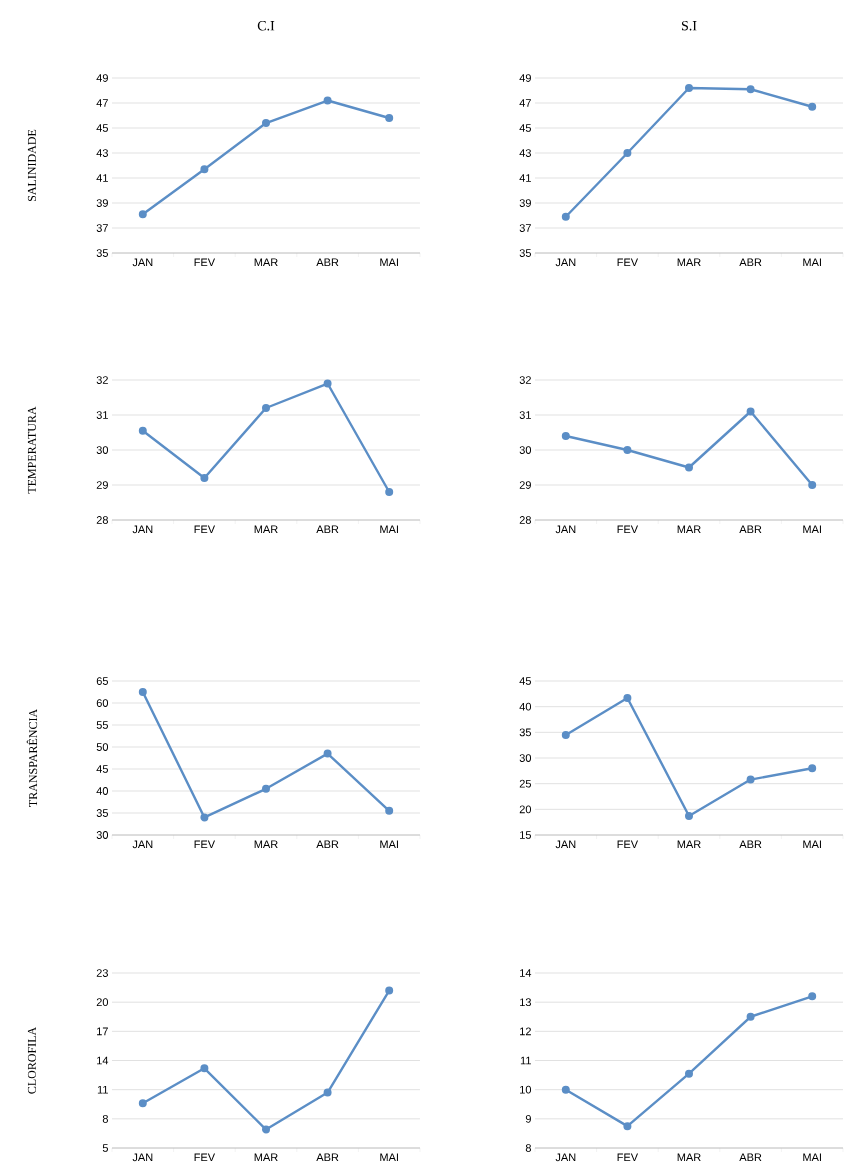  What do you see at coordinates (266, 26) in the screenshot?
I see `chart-title: C.I` at bounding box center [266, 26].